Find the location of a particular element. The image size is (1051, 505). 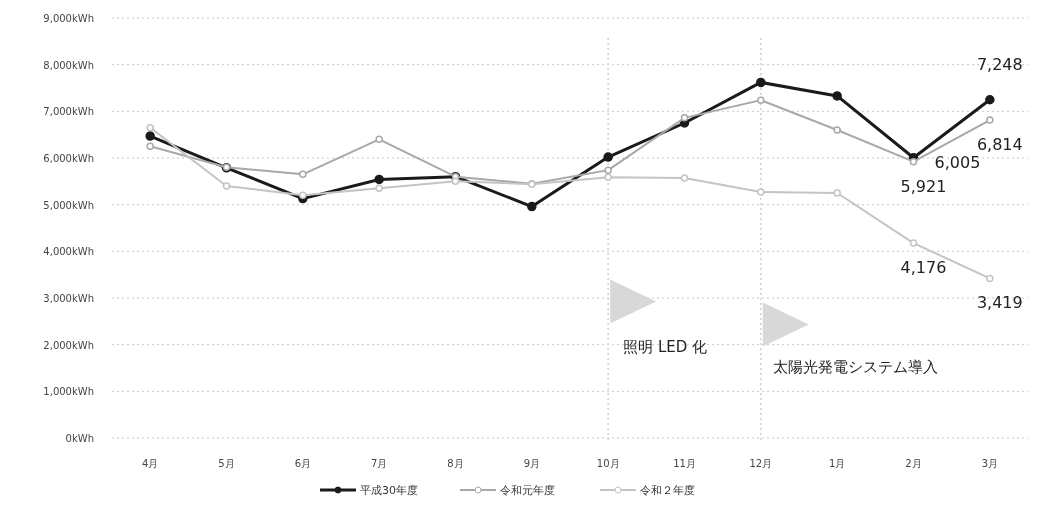

x-tick-label: 1月 is located at coordinates (837, 463).